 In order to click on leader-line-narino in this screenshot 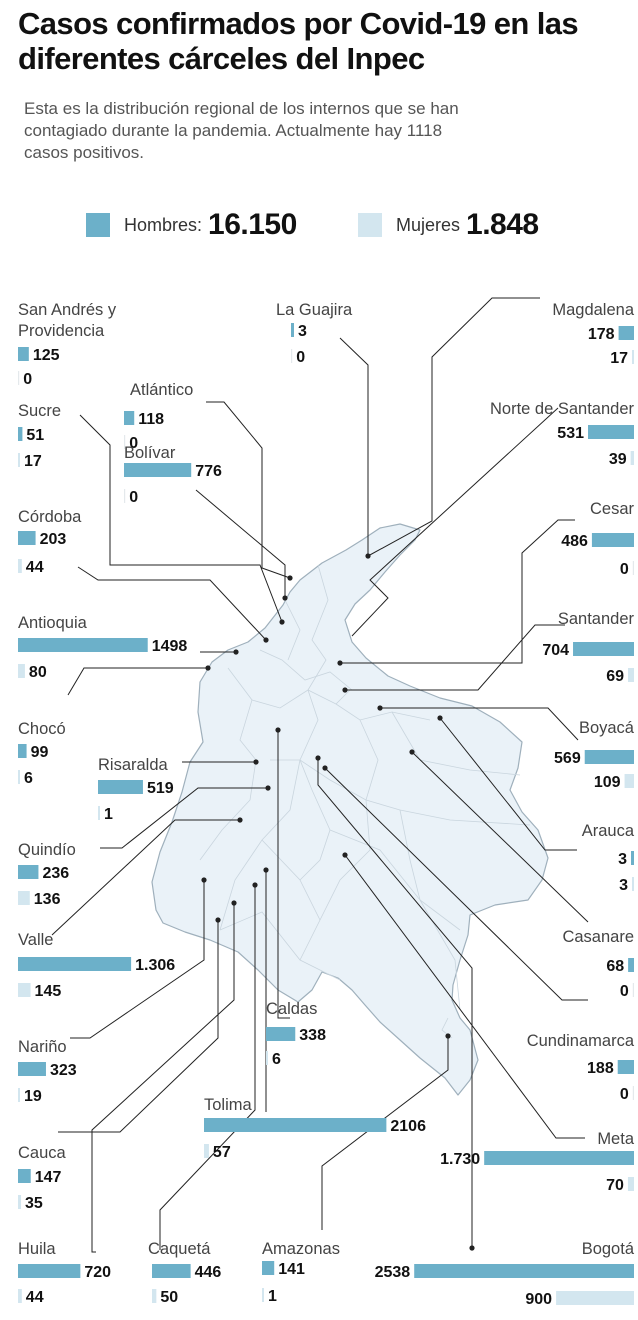, I will do `click(137, 959)`.